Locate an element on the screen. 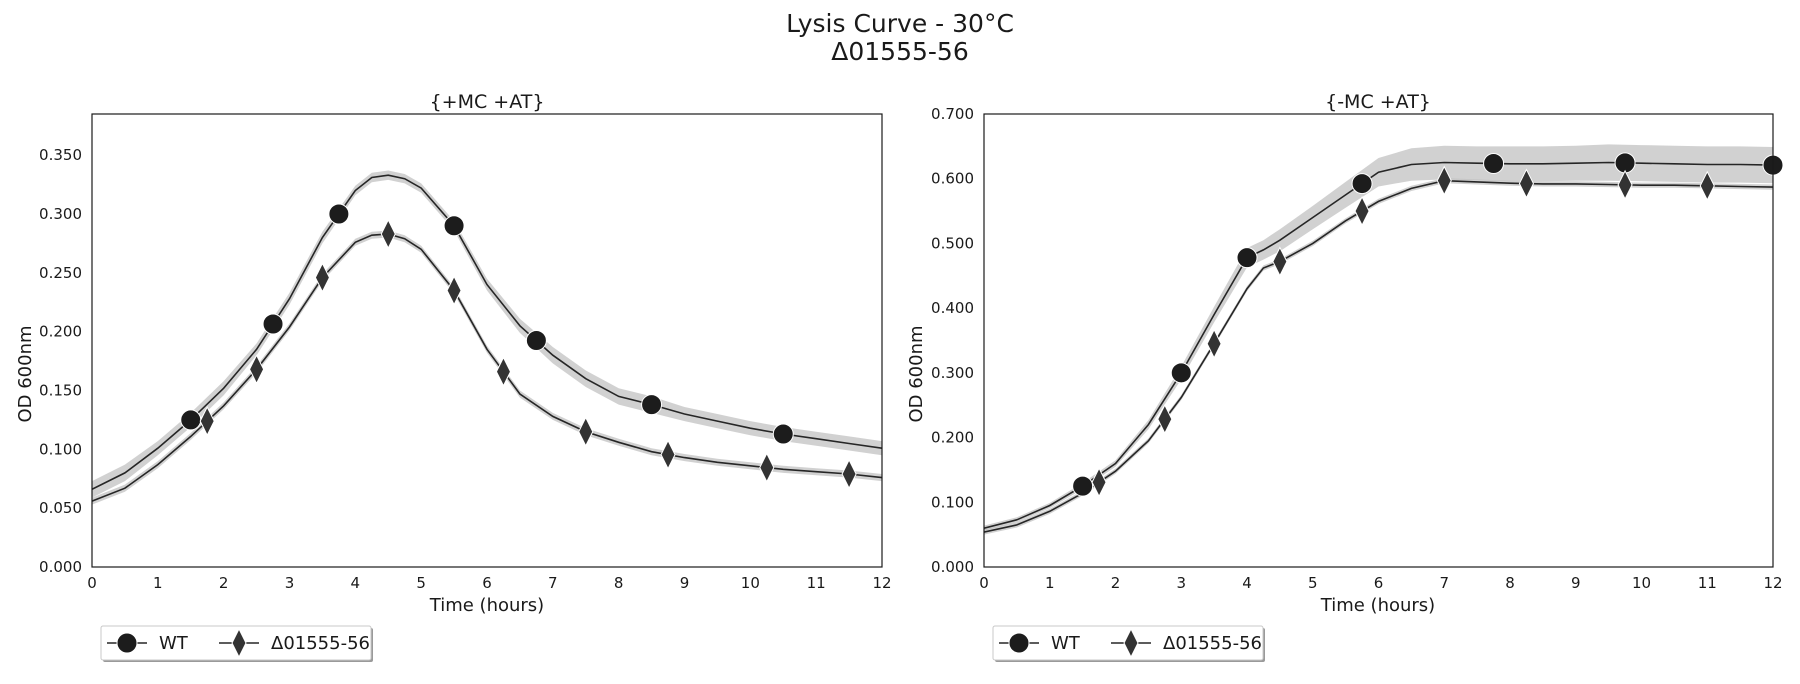 The image size is (1800, 684). left-legend-mutant-marker is located at coordinates (239, 643).